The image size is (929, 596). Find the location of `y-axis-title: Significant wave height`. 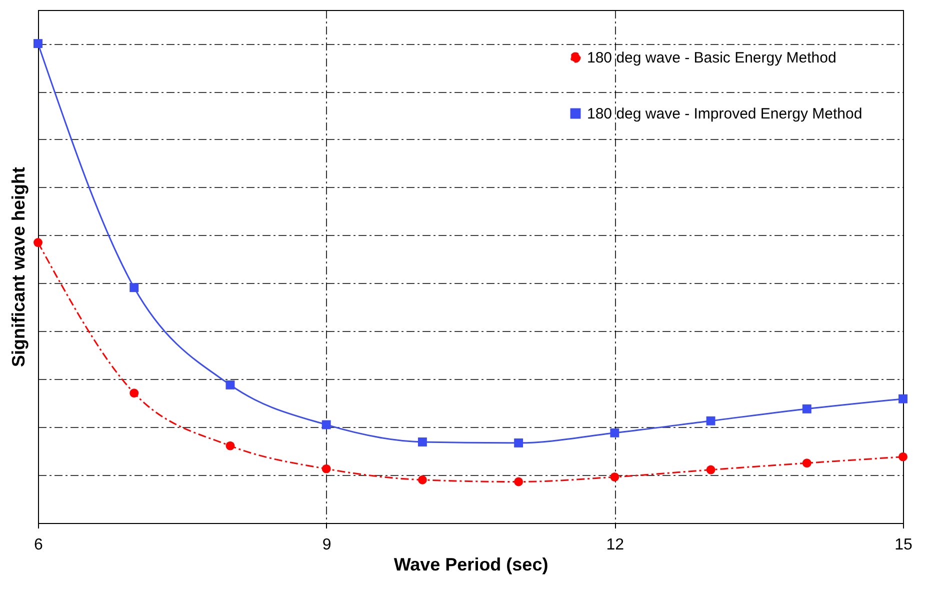

y-axis-title: Significant wave height is located at coordinates (18, 267).